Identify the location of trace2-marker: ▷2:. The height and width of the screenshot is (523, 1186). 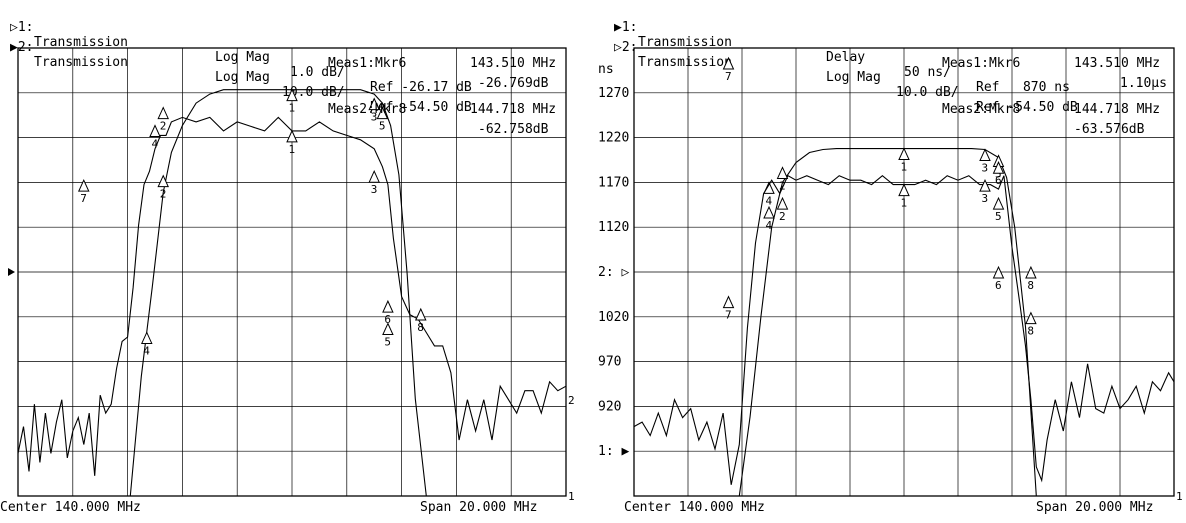
(626, 47).